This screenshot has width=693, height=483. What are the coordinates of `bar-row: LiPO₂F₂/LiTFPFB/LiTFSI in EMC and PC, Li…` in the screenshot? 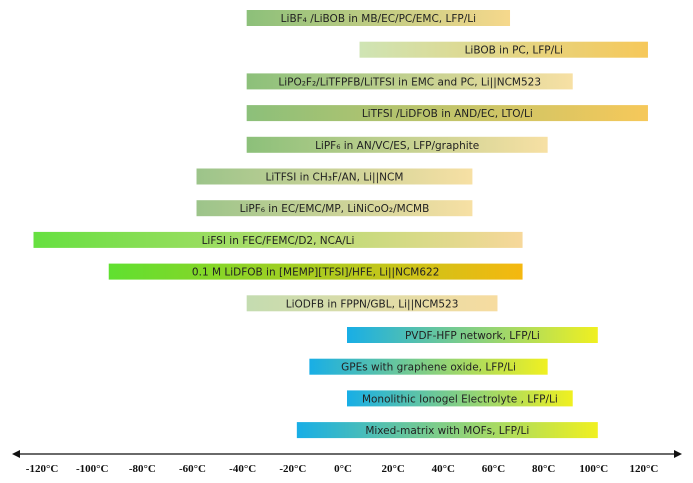 It's located at (409, 81).